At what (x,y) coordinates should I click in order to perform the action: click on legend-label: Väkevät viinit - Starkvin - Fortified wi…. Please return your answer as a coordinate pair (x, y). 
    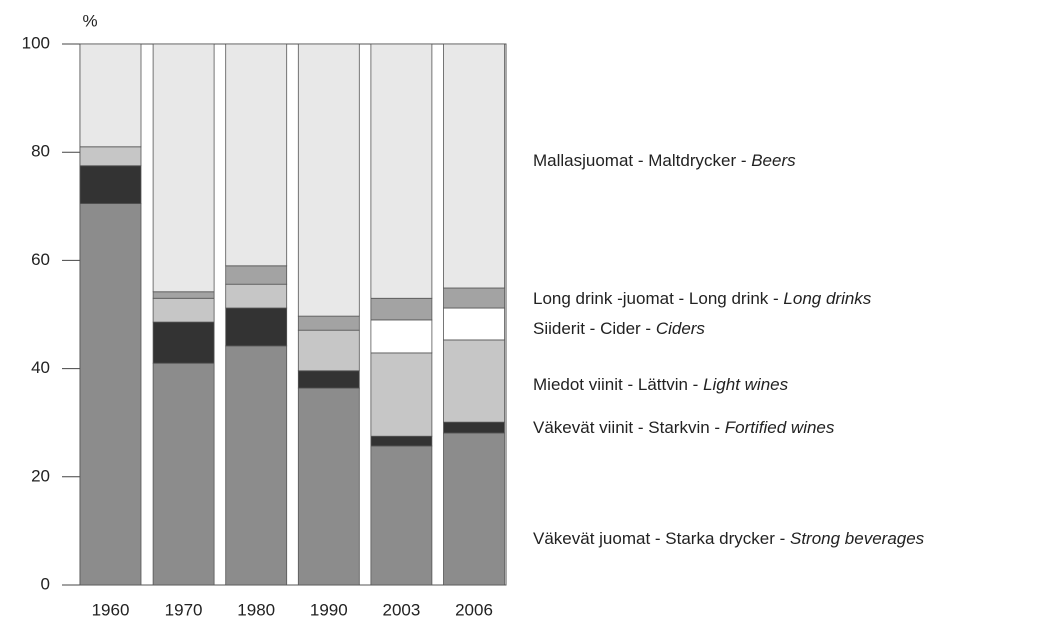
    Looking at the image, I should click on (684, 427).